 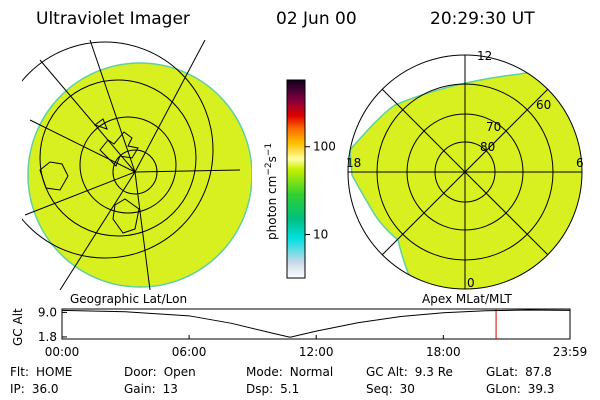 What do you see at coordinates (541, 389) in the screenshot?
I see `info-value: 39.3` at bounding box center [541, 389].